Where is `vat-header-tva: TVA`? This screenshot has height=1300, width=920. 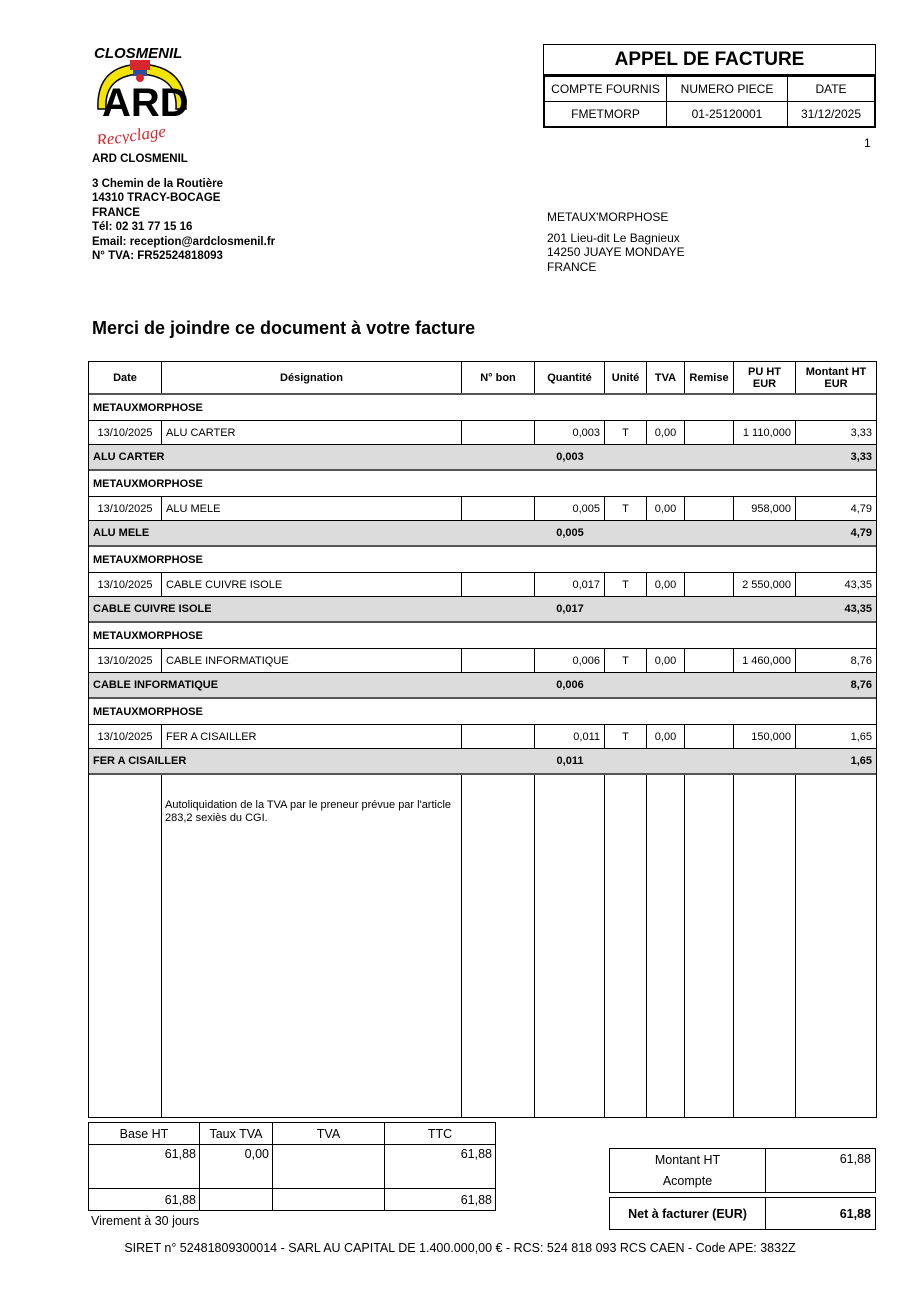
vat-header-tva: TVA is located at coordinates (328, 1133).